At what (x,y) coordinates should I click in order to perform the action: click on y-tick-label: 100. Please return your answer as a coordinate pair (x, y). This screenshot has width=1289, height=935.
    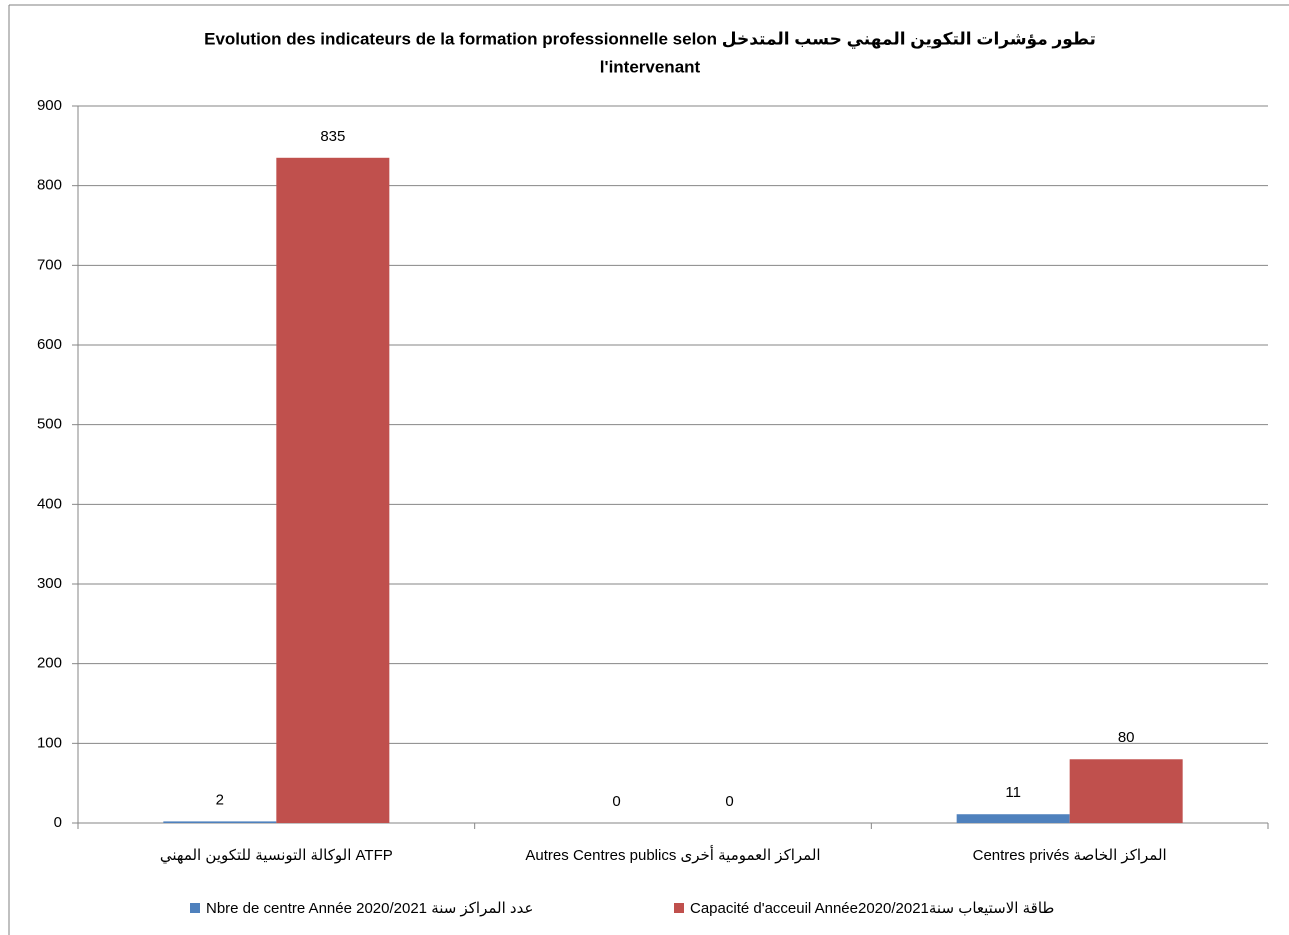
    Looking at the image, I should click on (49, 742).